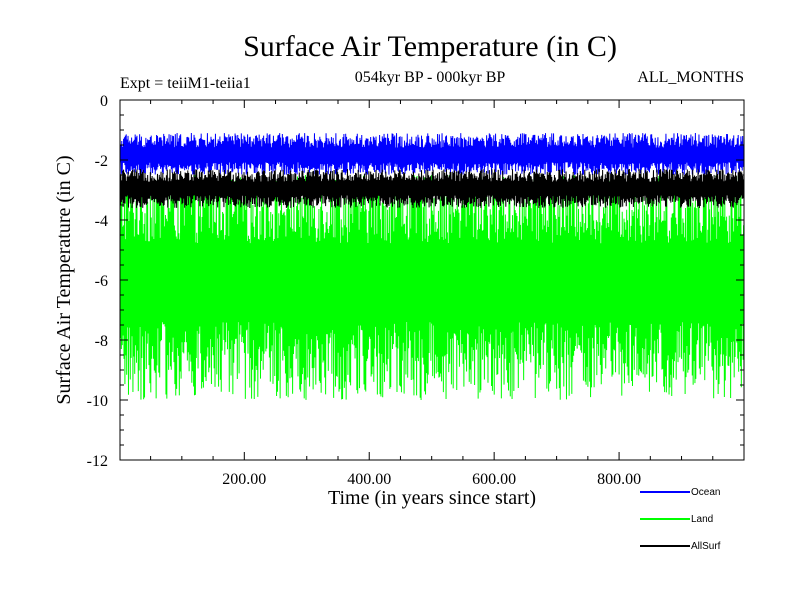 The height and width of the screenshot is (600, 800). I want to click on chart-subtitle-center: 054kyr BP - 000kyr BP, so click(430, 77).